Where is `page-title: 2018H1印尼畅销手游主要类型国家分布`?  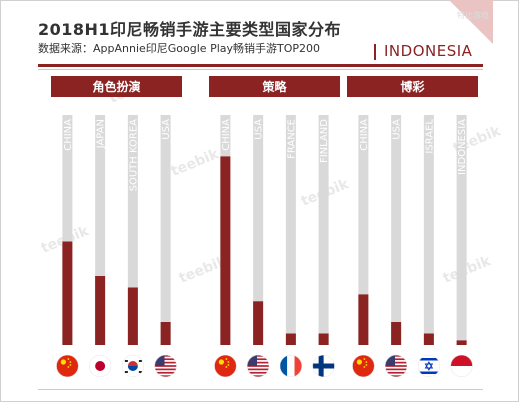
page-title: 2018H1印尼畅销手游主要类型国家分布 is located at coordinates (190, 29).